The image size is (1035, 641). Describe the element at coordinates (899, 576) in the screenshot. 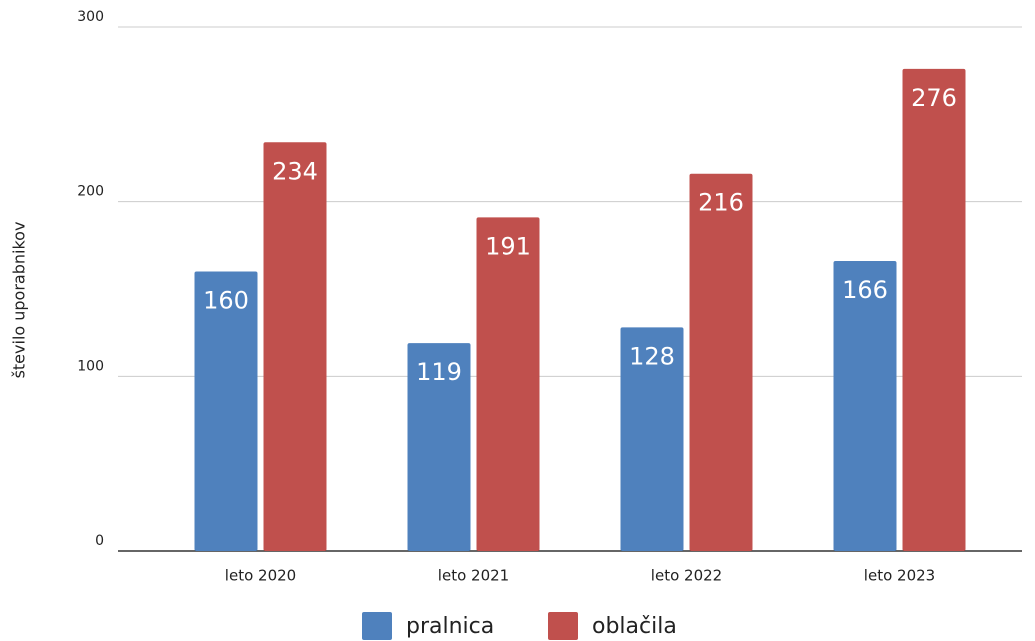

I see `x-tick-label: leto 2023` at that location.